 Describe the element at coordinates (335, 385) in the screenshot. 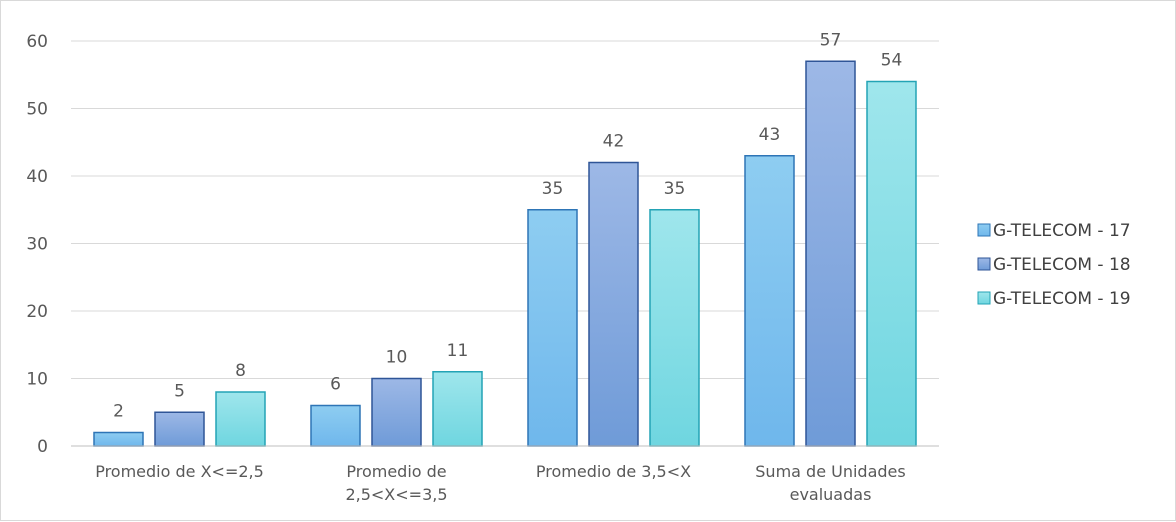

I see `data-label: 6` at that location.